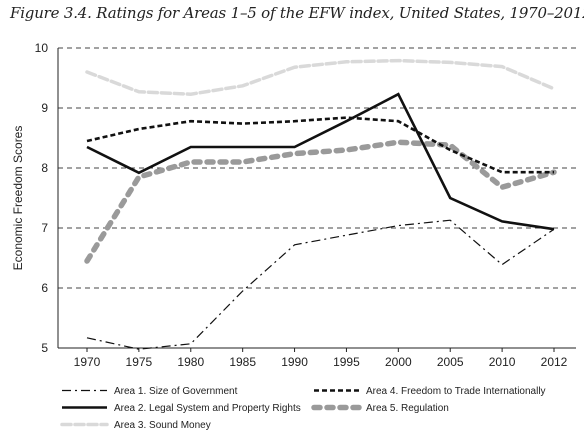 The width and height of the screenshot is (584, 439). What do you see at coordinates (42, 48) in the screenshot?
I see `y-tick-label-10: 10` at bounding box center [42, 48].